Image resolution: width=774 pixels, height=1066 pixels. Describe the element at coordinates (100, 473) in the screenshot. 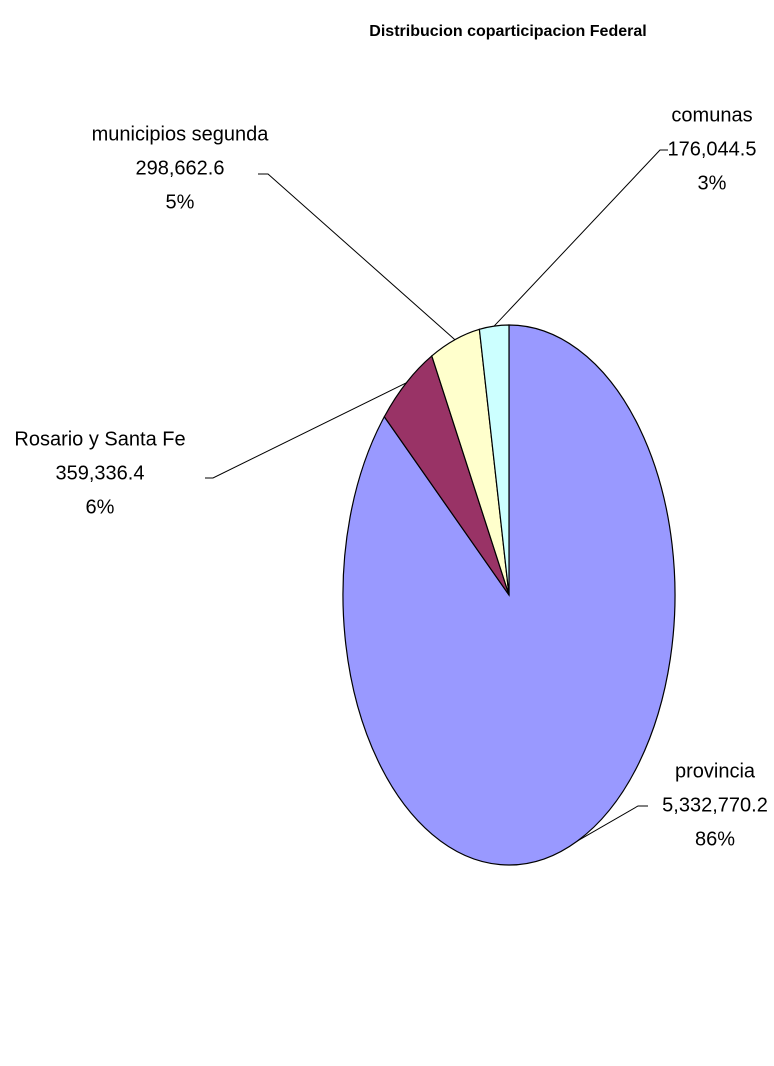

I see `value-label: 359,336.4` at that location.